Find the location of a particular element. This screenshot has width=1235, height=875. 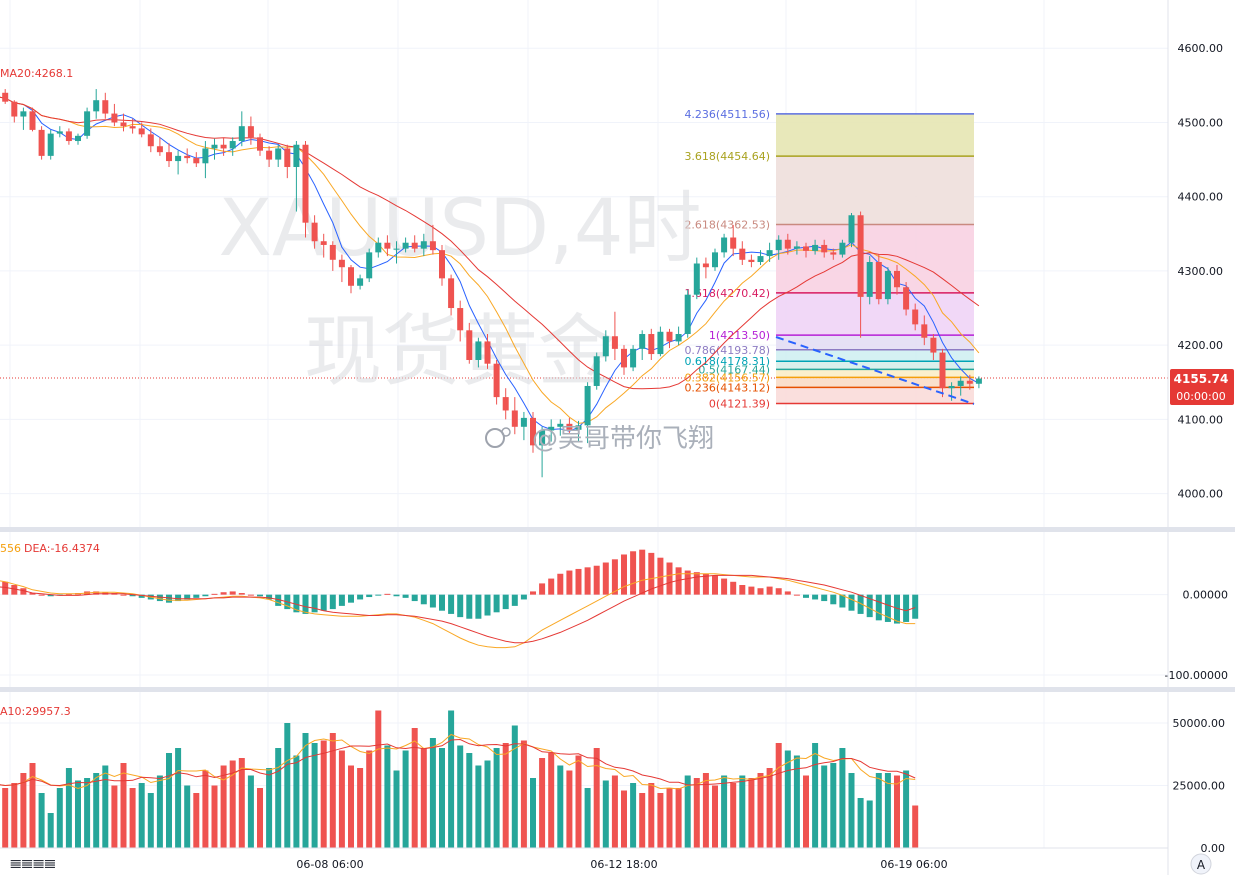

fib-level-label: 0.786(4193.78) is located at coordinates (727, 350).